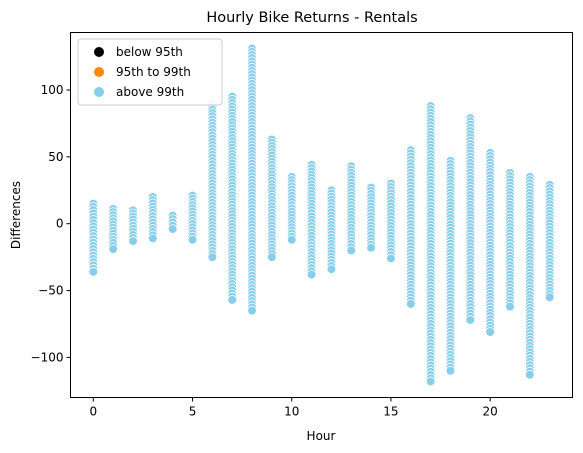 The width and height of the screenshot is (583, 453). What do you see at coordinates (47, 357) in the screenshot?
I see `y-tick-label: −100` at bounding box center [47, 357].